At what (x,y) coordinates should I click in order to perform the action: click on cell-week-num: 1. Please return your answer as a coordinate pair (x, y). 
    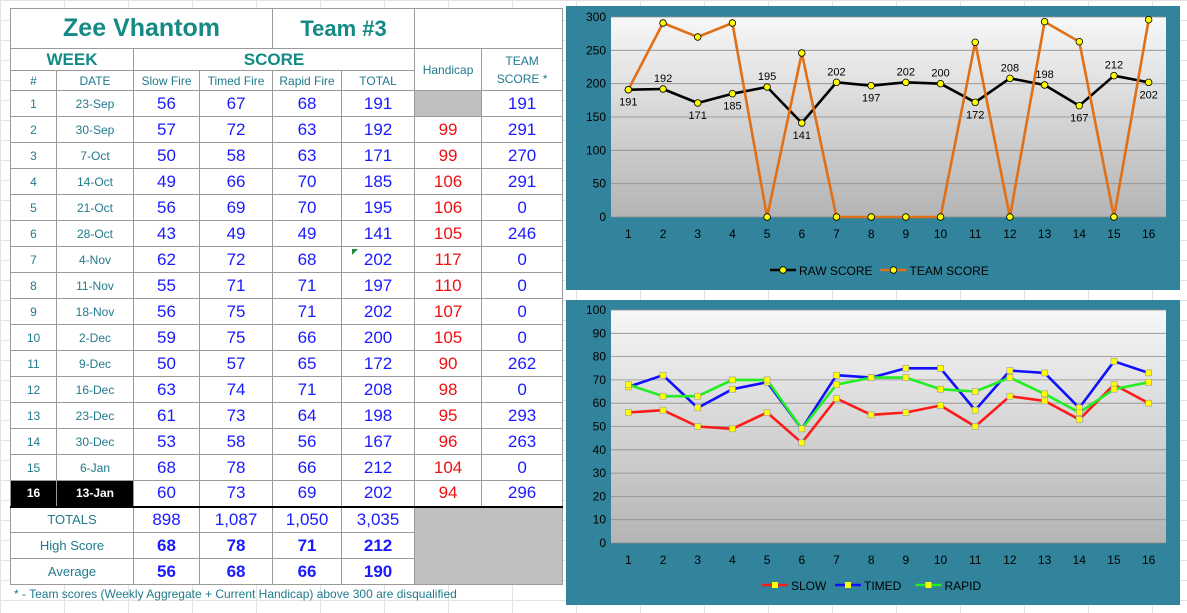
    Looking at the image, I should click on (33, 103).